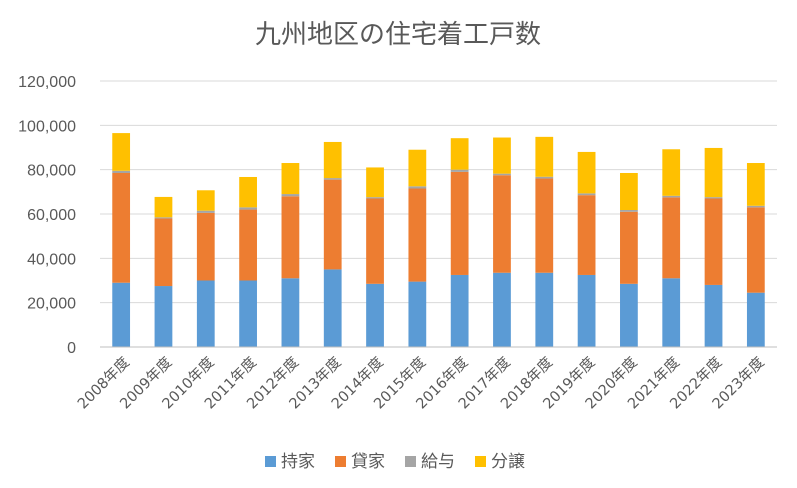 This screenshot has height=488, width=797. What do you see at coordinates (47, 82) in the screenshot?
I see `y-tick-label: 120,000` at bounding box center [47, 82].